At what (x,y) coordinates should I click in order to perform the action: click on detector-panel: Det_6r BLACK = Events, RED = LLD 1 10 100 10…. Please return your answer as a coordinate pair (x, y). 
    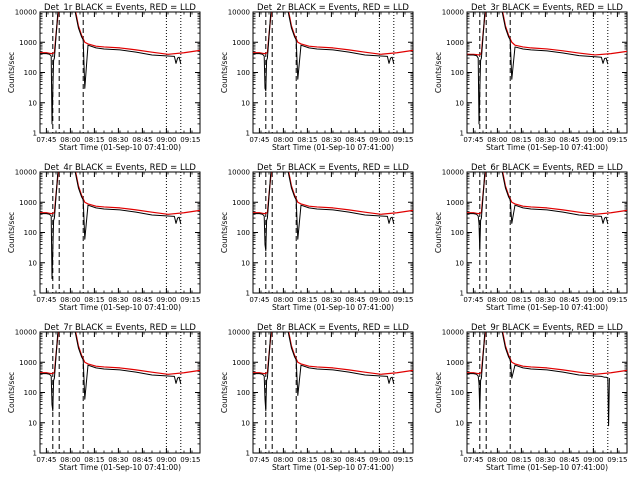
    Looking at the image, I should click on (531, 237).